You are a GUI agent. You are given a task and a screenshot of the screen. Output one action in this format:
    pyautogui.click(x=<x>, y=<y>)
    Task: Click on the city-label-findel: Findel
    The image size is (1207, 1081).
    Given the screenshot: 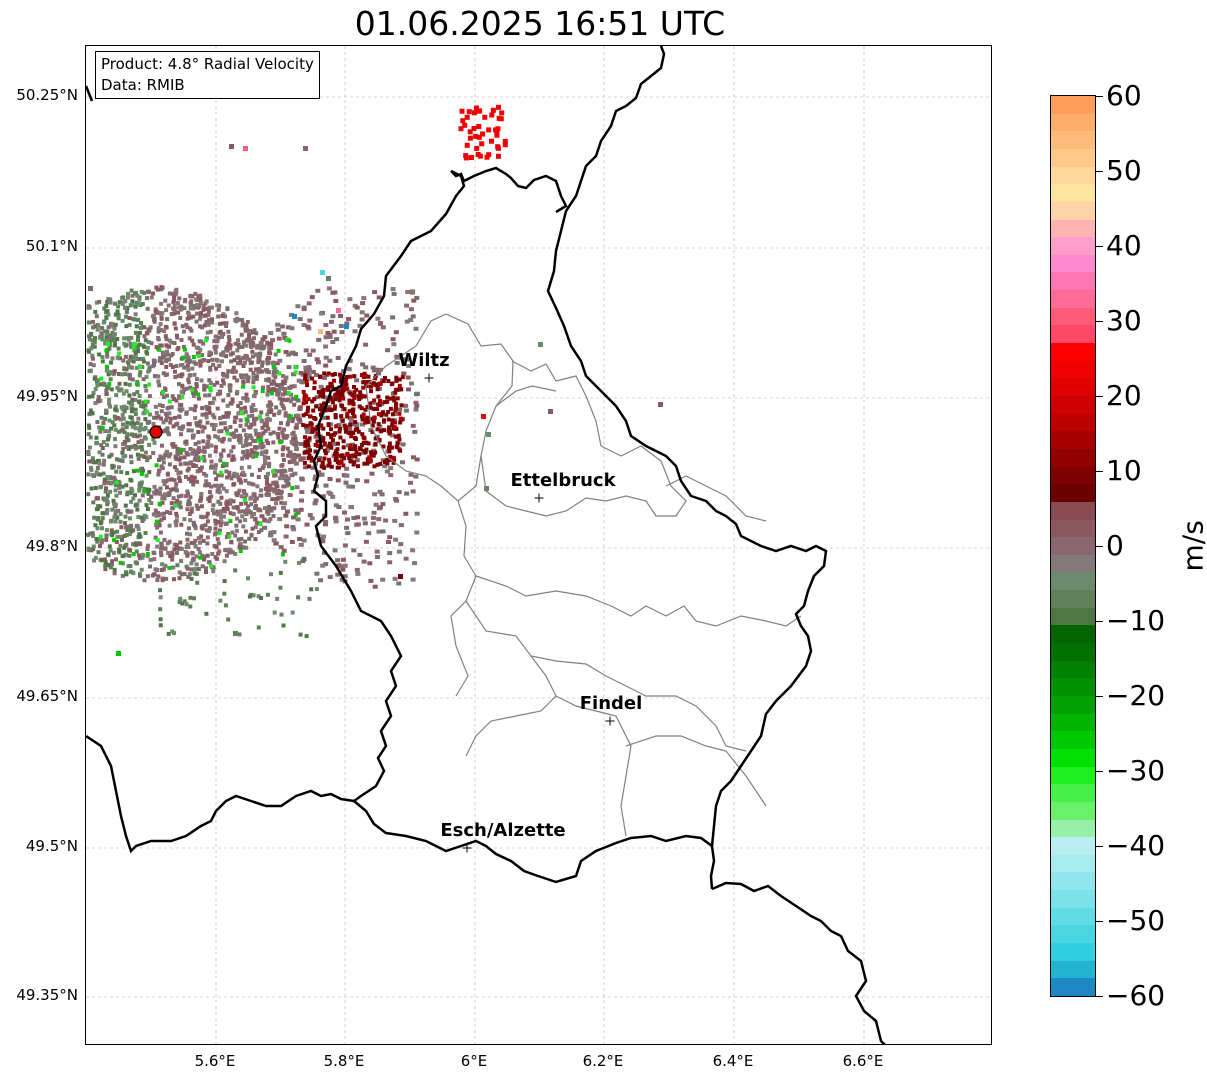 What is the action you would take?
    pyautogui.click(x=611, y=703)
    